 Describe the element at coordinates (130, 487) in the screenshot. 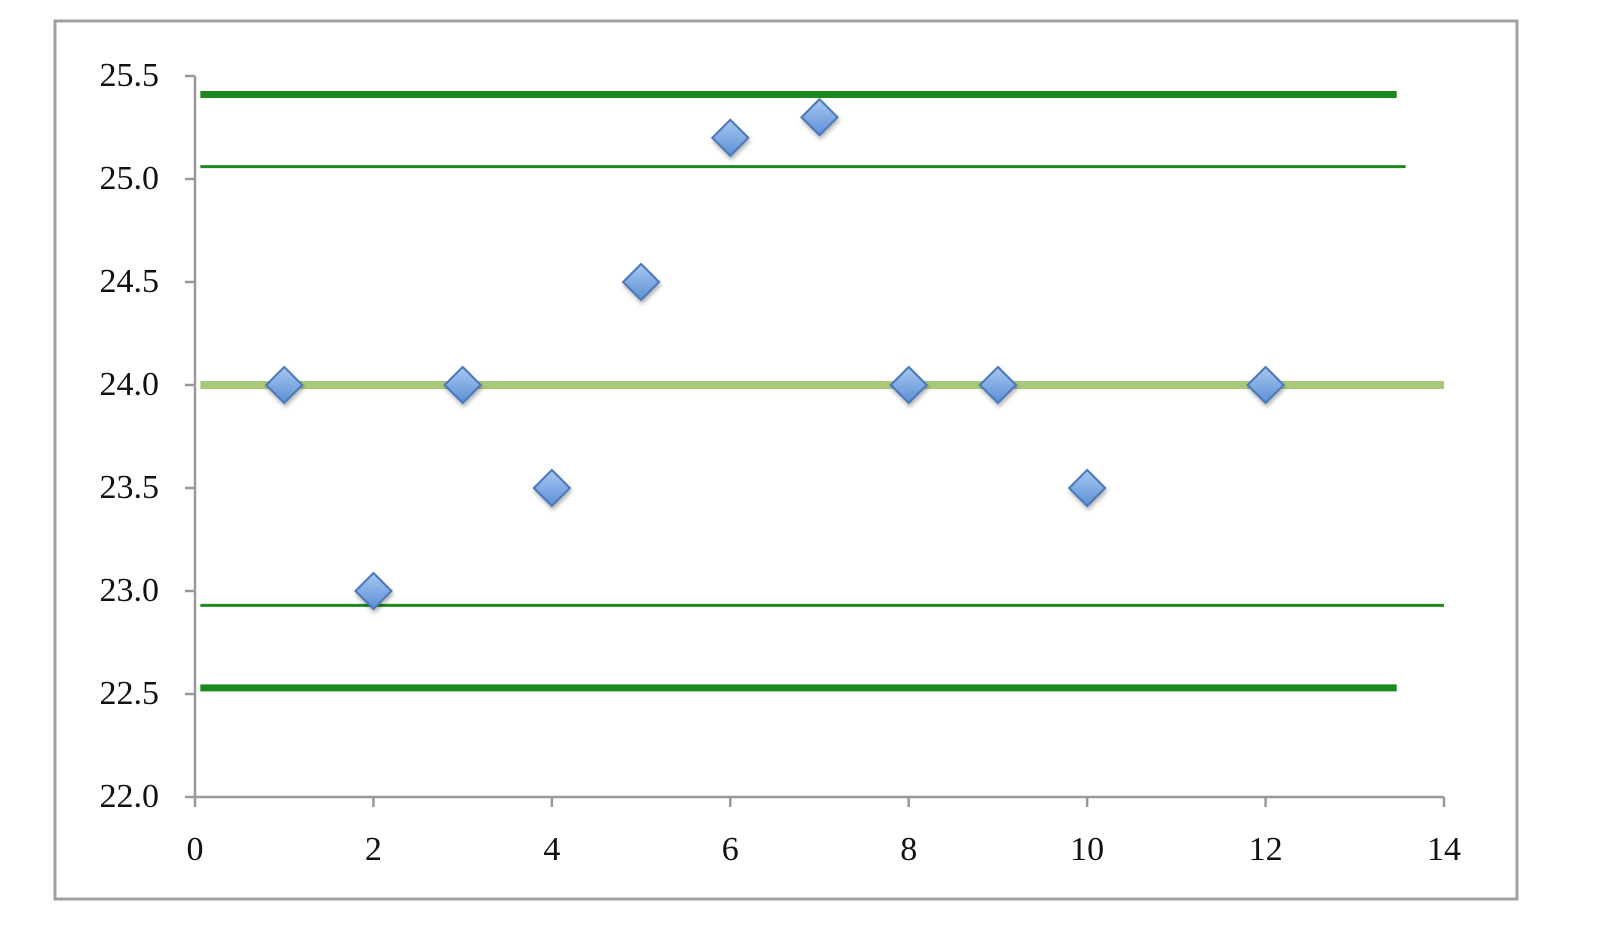

I see `y-tick-label: 23.5` at that location.